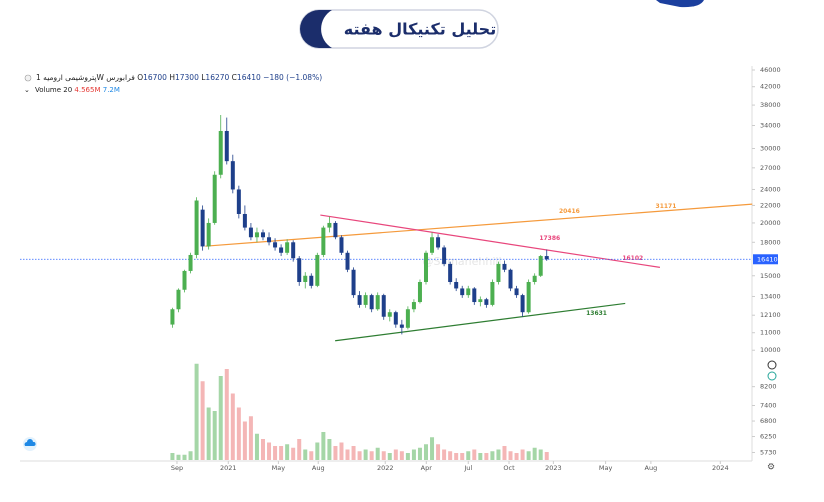 The height and width of the screenshot is (502, 824). I want to click on title-pill: تحلیل تکنیکال هفته, so click(399, 29).